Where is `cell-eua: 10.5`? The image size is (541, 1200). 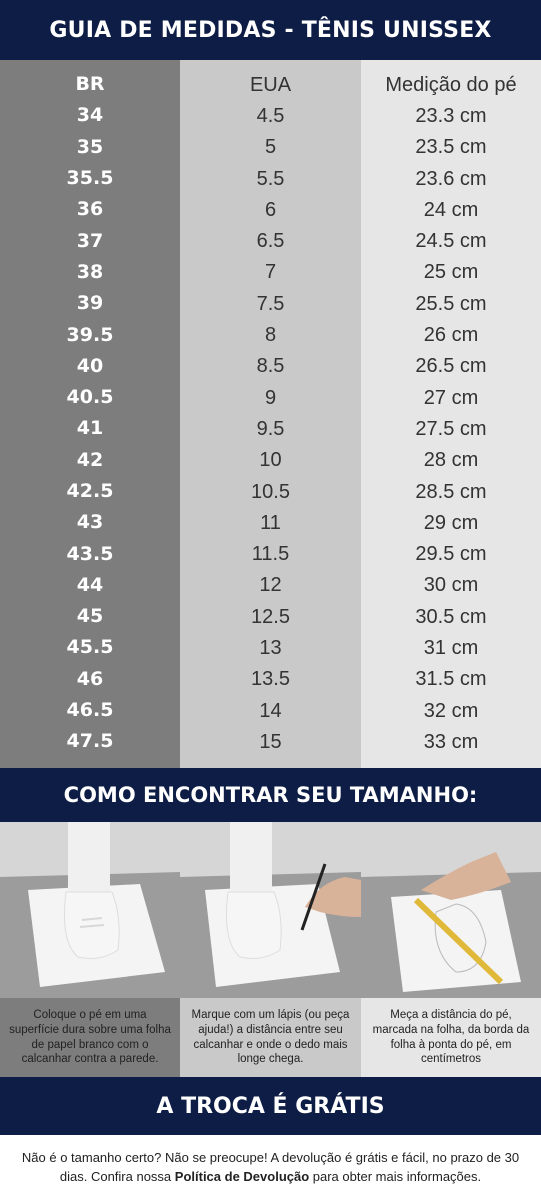
cell-eua: 10.5 is located at coordinates (270, 491).